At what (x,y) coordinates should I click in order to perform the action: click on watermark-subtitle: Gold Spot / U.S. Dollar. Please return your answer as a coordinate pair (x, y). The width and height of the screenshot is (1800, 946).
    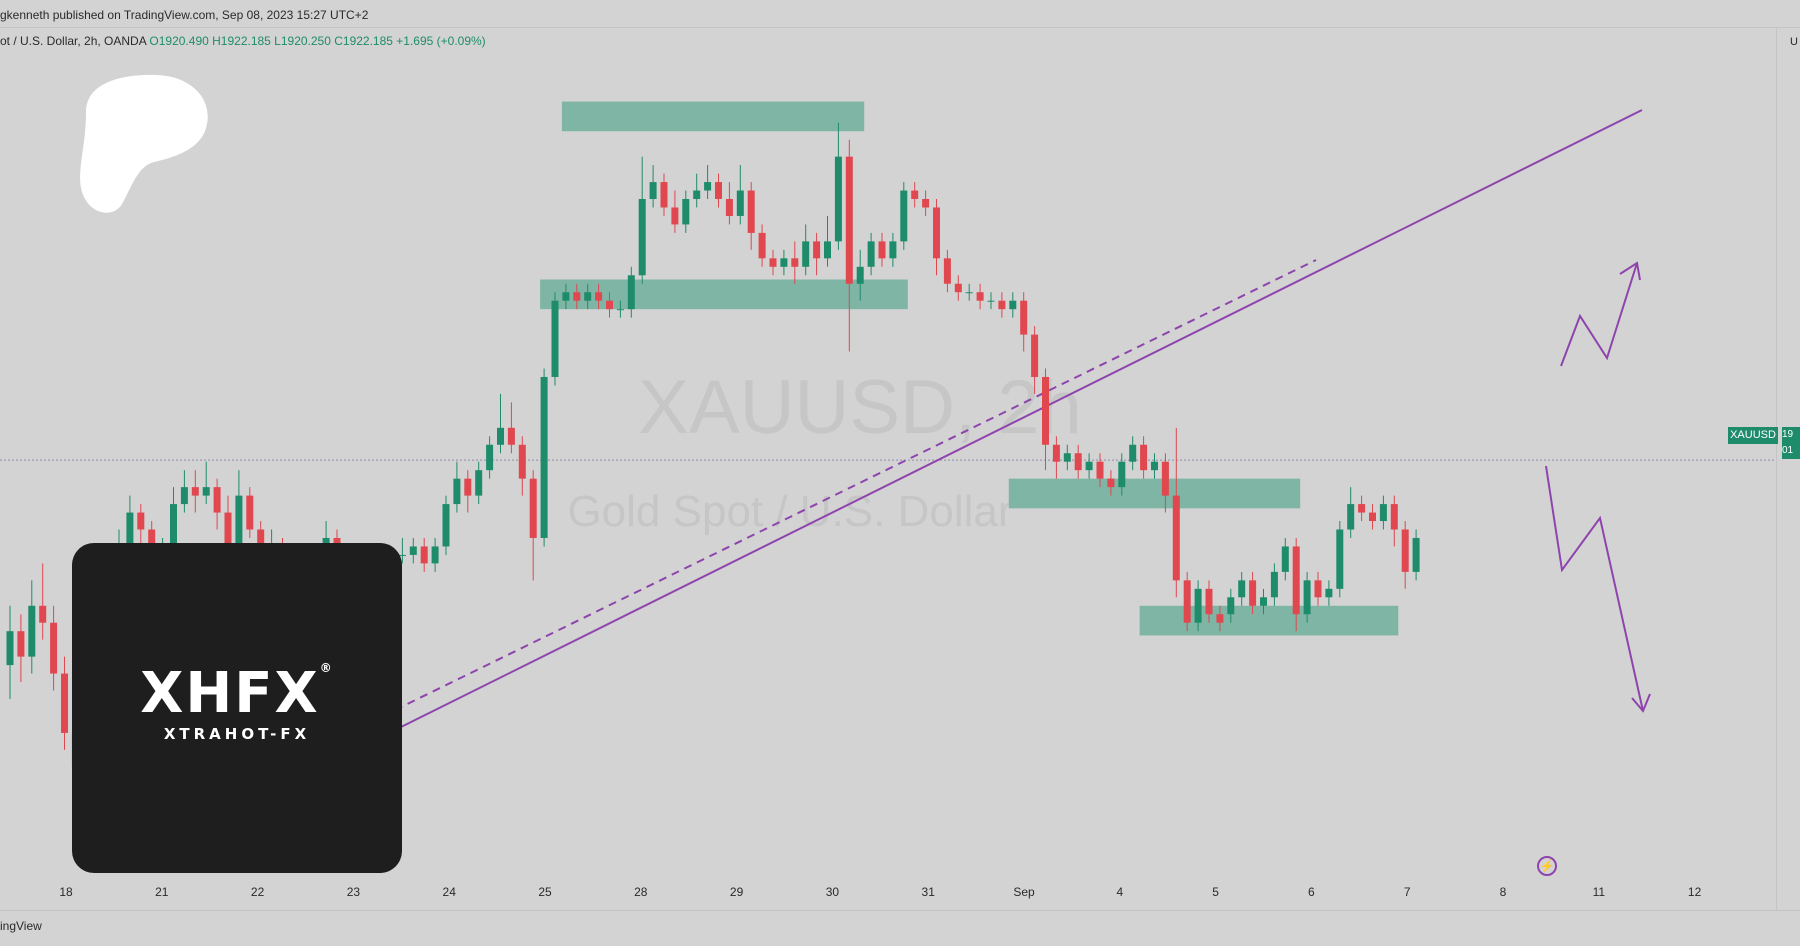
    Looking at the image, I should click on (789, 511).